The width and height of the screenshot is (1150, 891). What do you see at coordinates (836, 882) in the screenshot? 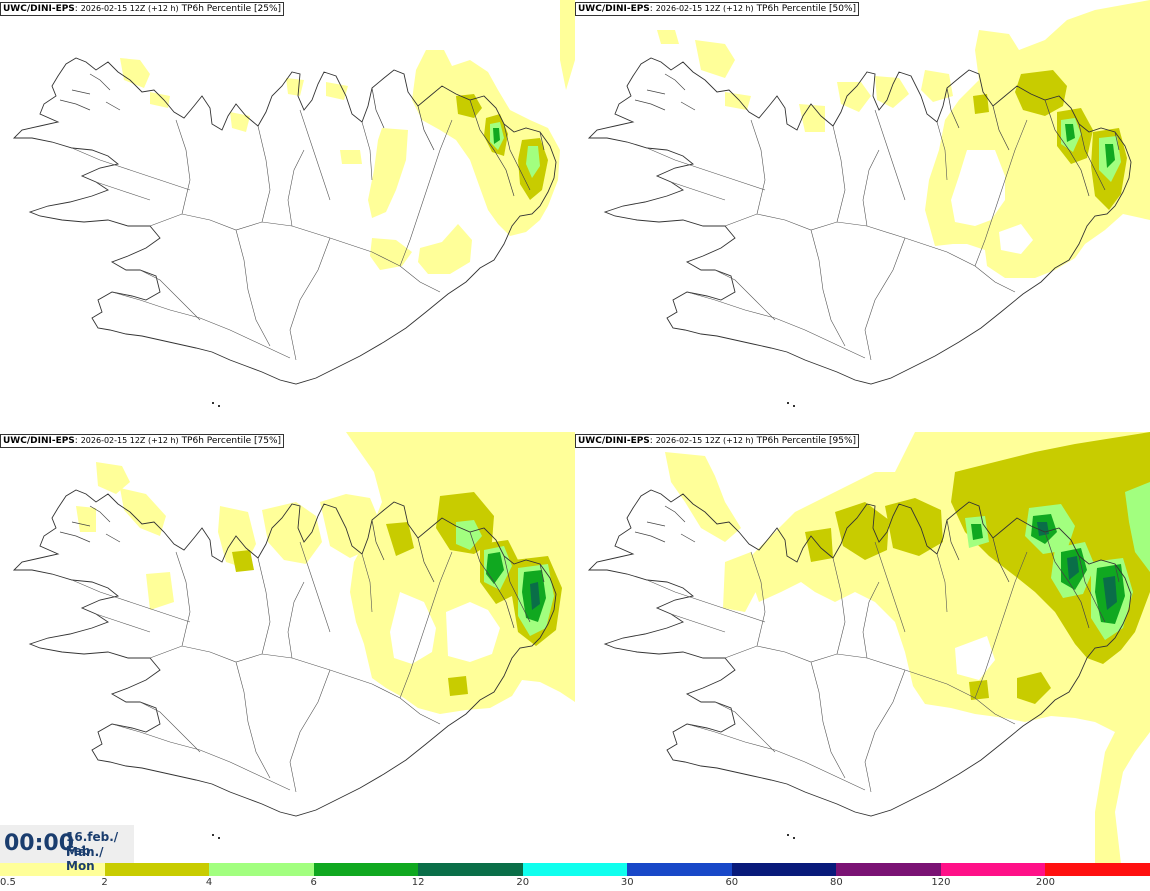
I see `legend-tick-label: 80` at bounding box center [836, 882].